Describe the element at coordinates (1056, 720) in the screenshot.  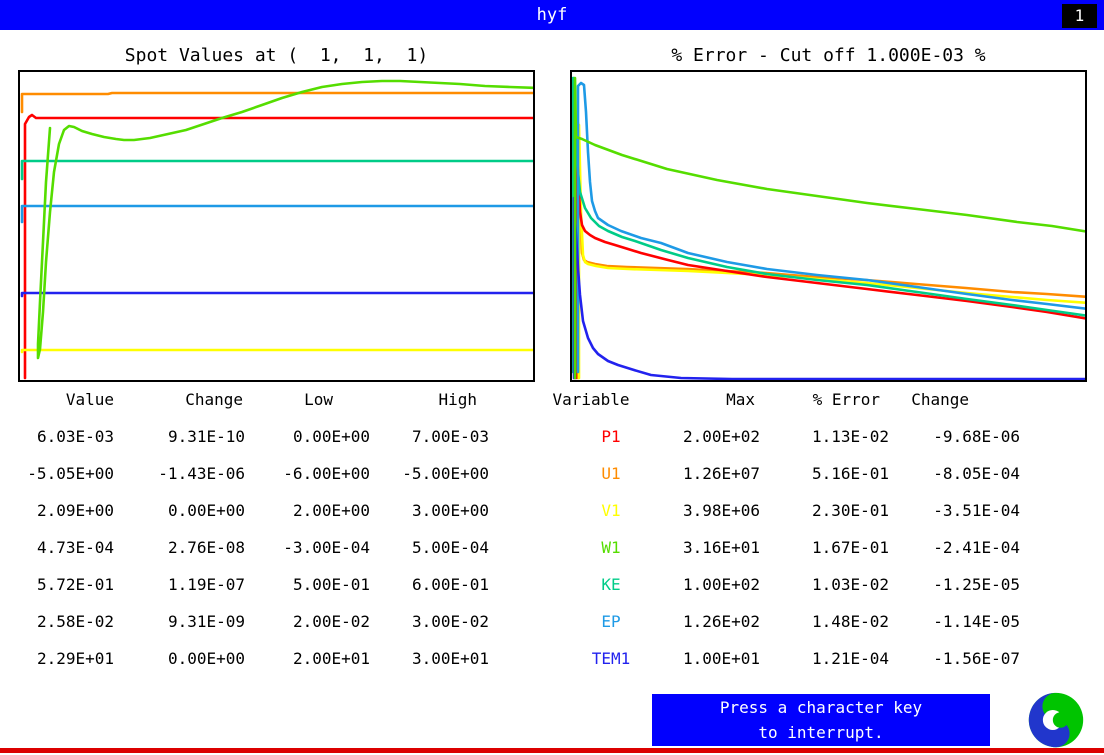
I see `cham-logo-icon` at that location.